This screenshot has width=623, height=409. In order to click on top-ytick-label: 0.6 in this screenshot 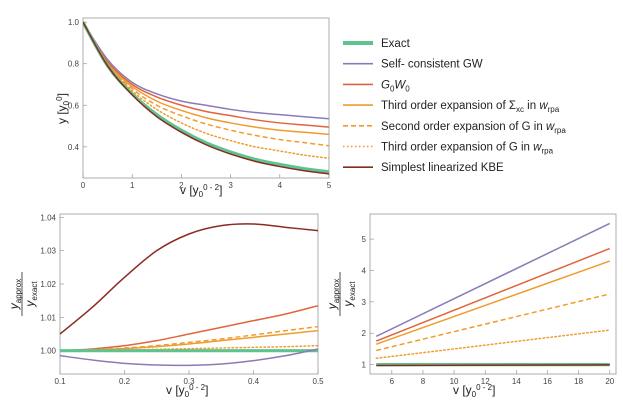, I will do `click(74, 105)`.